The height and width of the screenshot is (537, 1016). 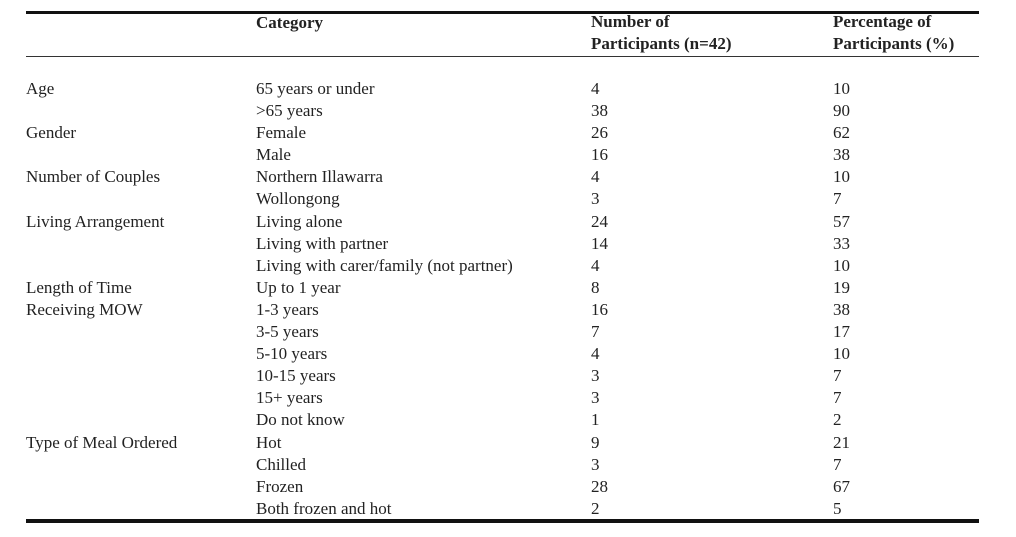 I want to click on row-percentage: 19, so click(x=841, y=287).